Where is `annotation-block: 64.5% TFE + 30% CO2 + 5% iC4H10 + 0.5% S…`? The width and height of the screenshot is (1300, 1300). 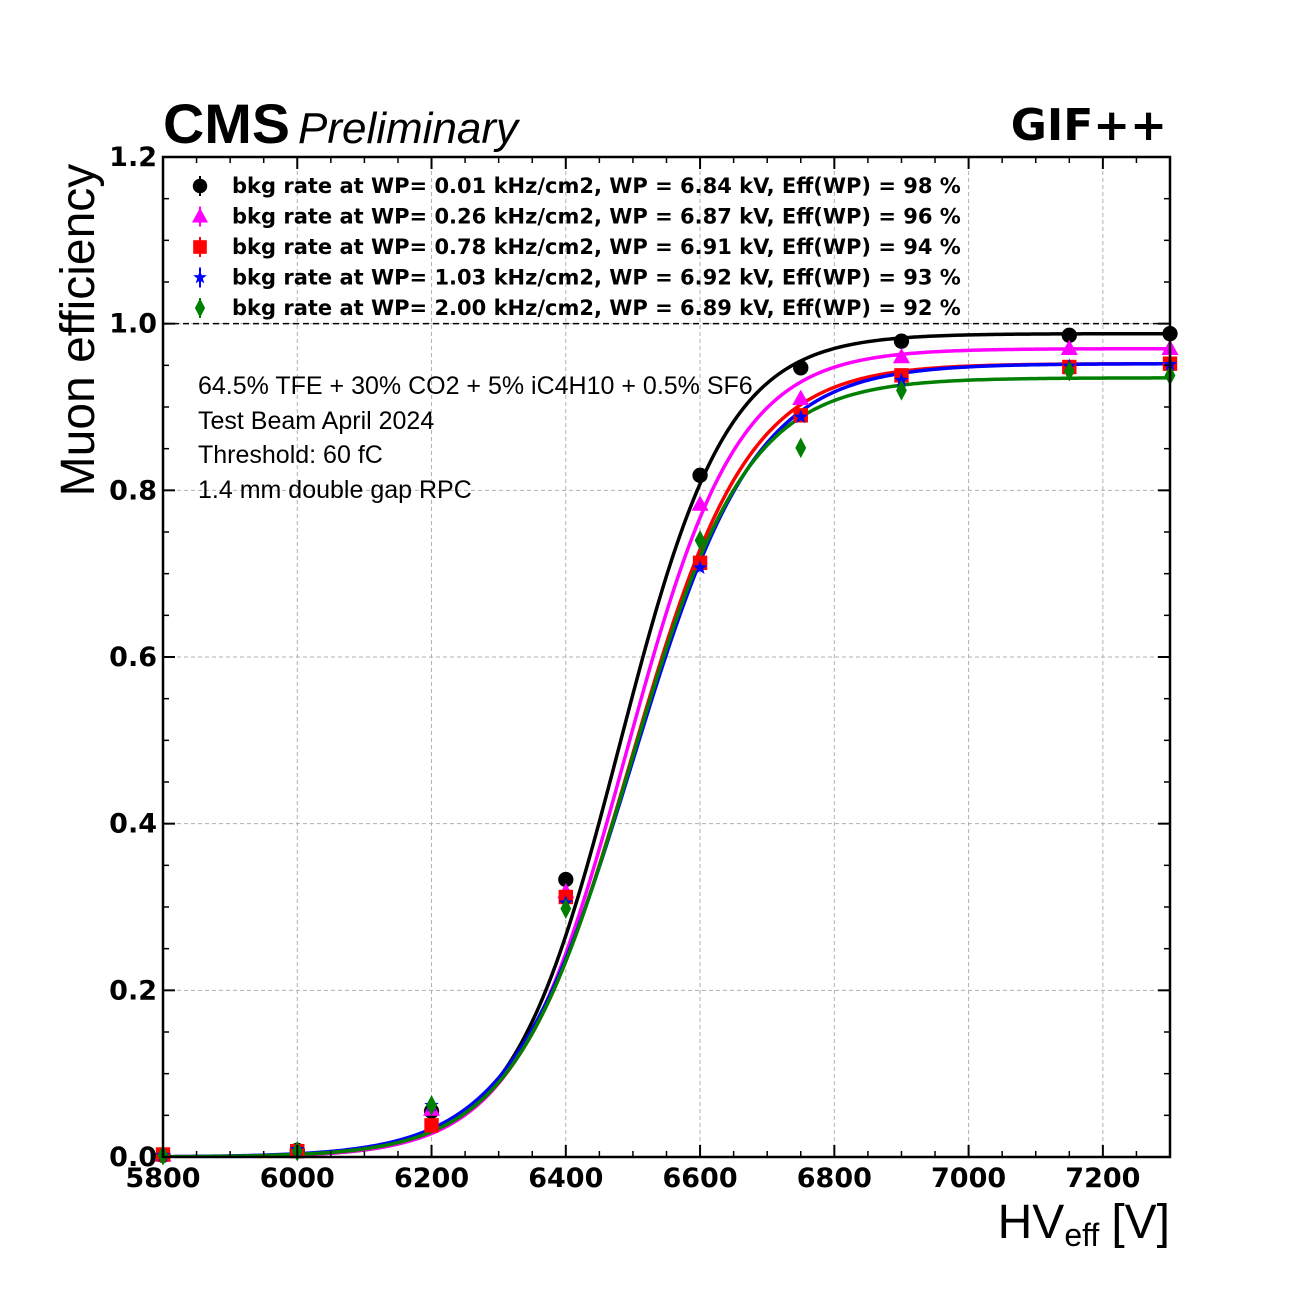 annotation-block: 64.5% TFE + 30% CO2 + 5% iC4H10 + 0.5% S… is located at coordinates (475, 438).